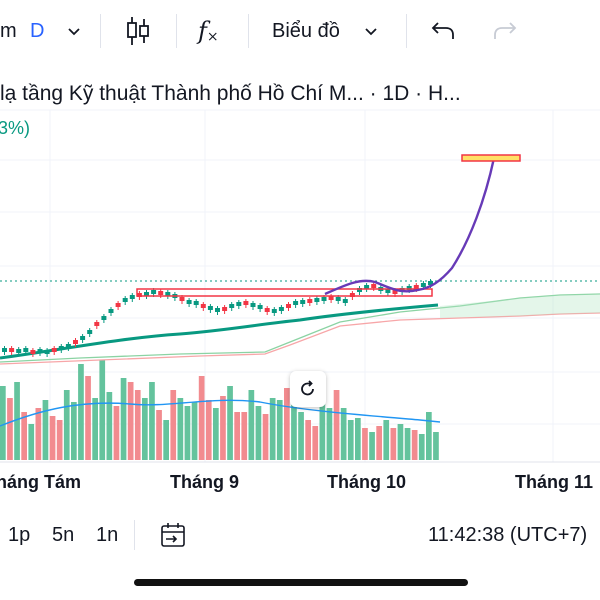 The width and height of the screenshot is (600, 600). Describe the element at coordinates (300, 338) in the screenshot. I see `lower-band` at that location.